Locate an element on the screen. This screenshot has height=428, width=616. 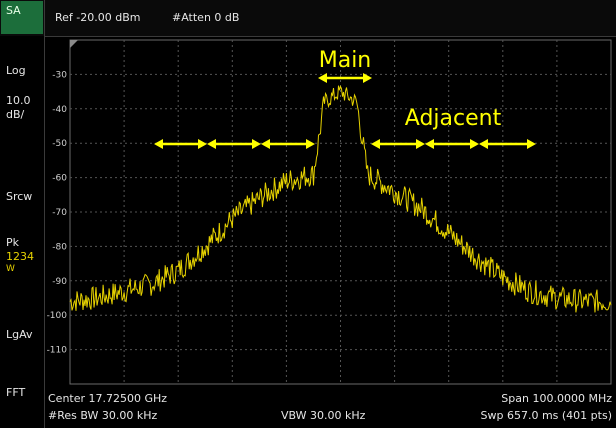
header-divider is located at coordinates (330, 36).